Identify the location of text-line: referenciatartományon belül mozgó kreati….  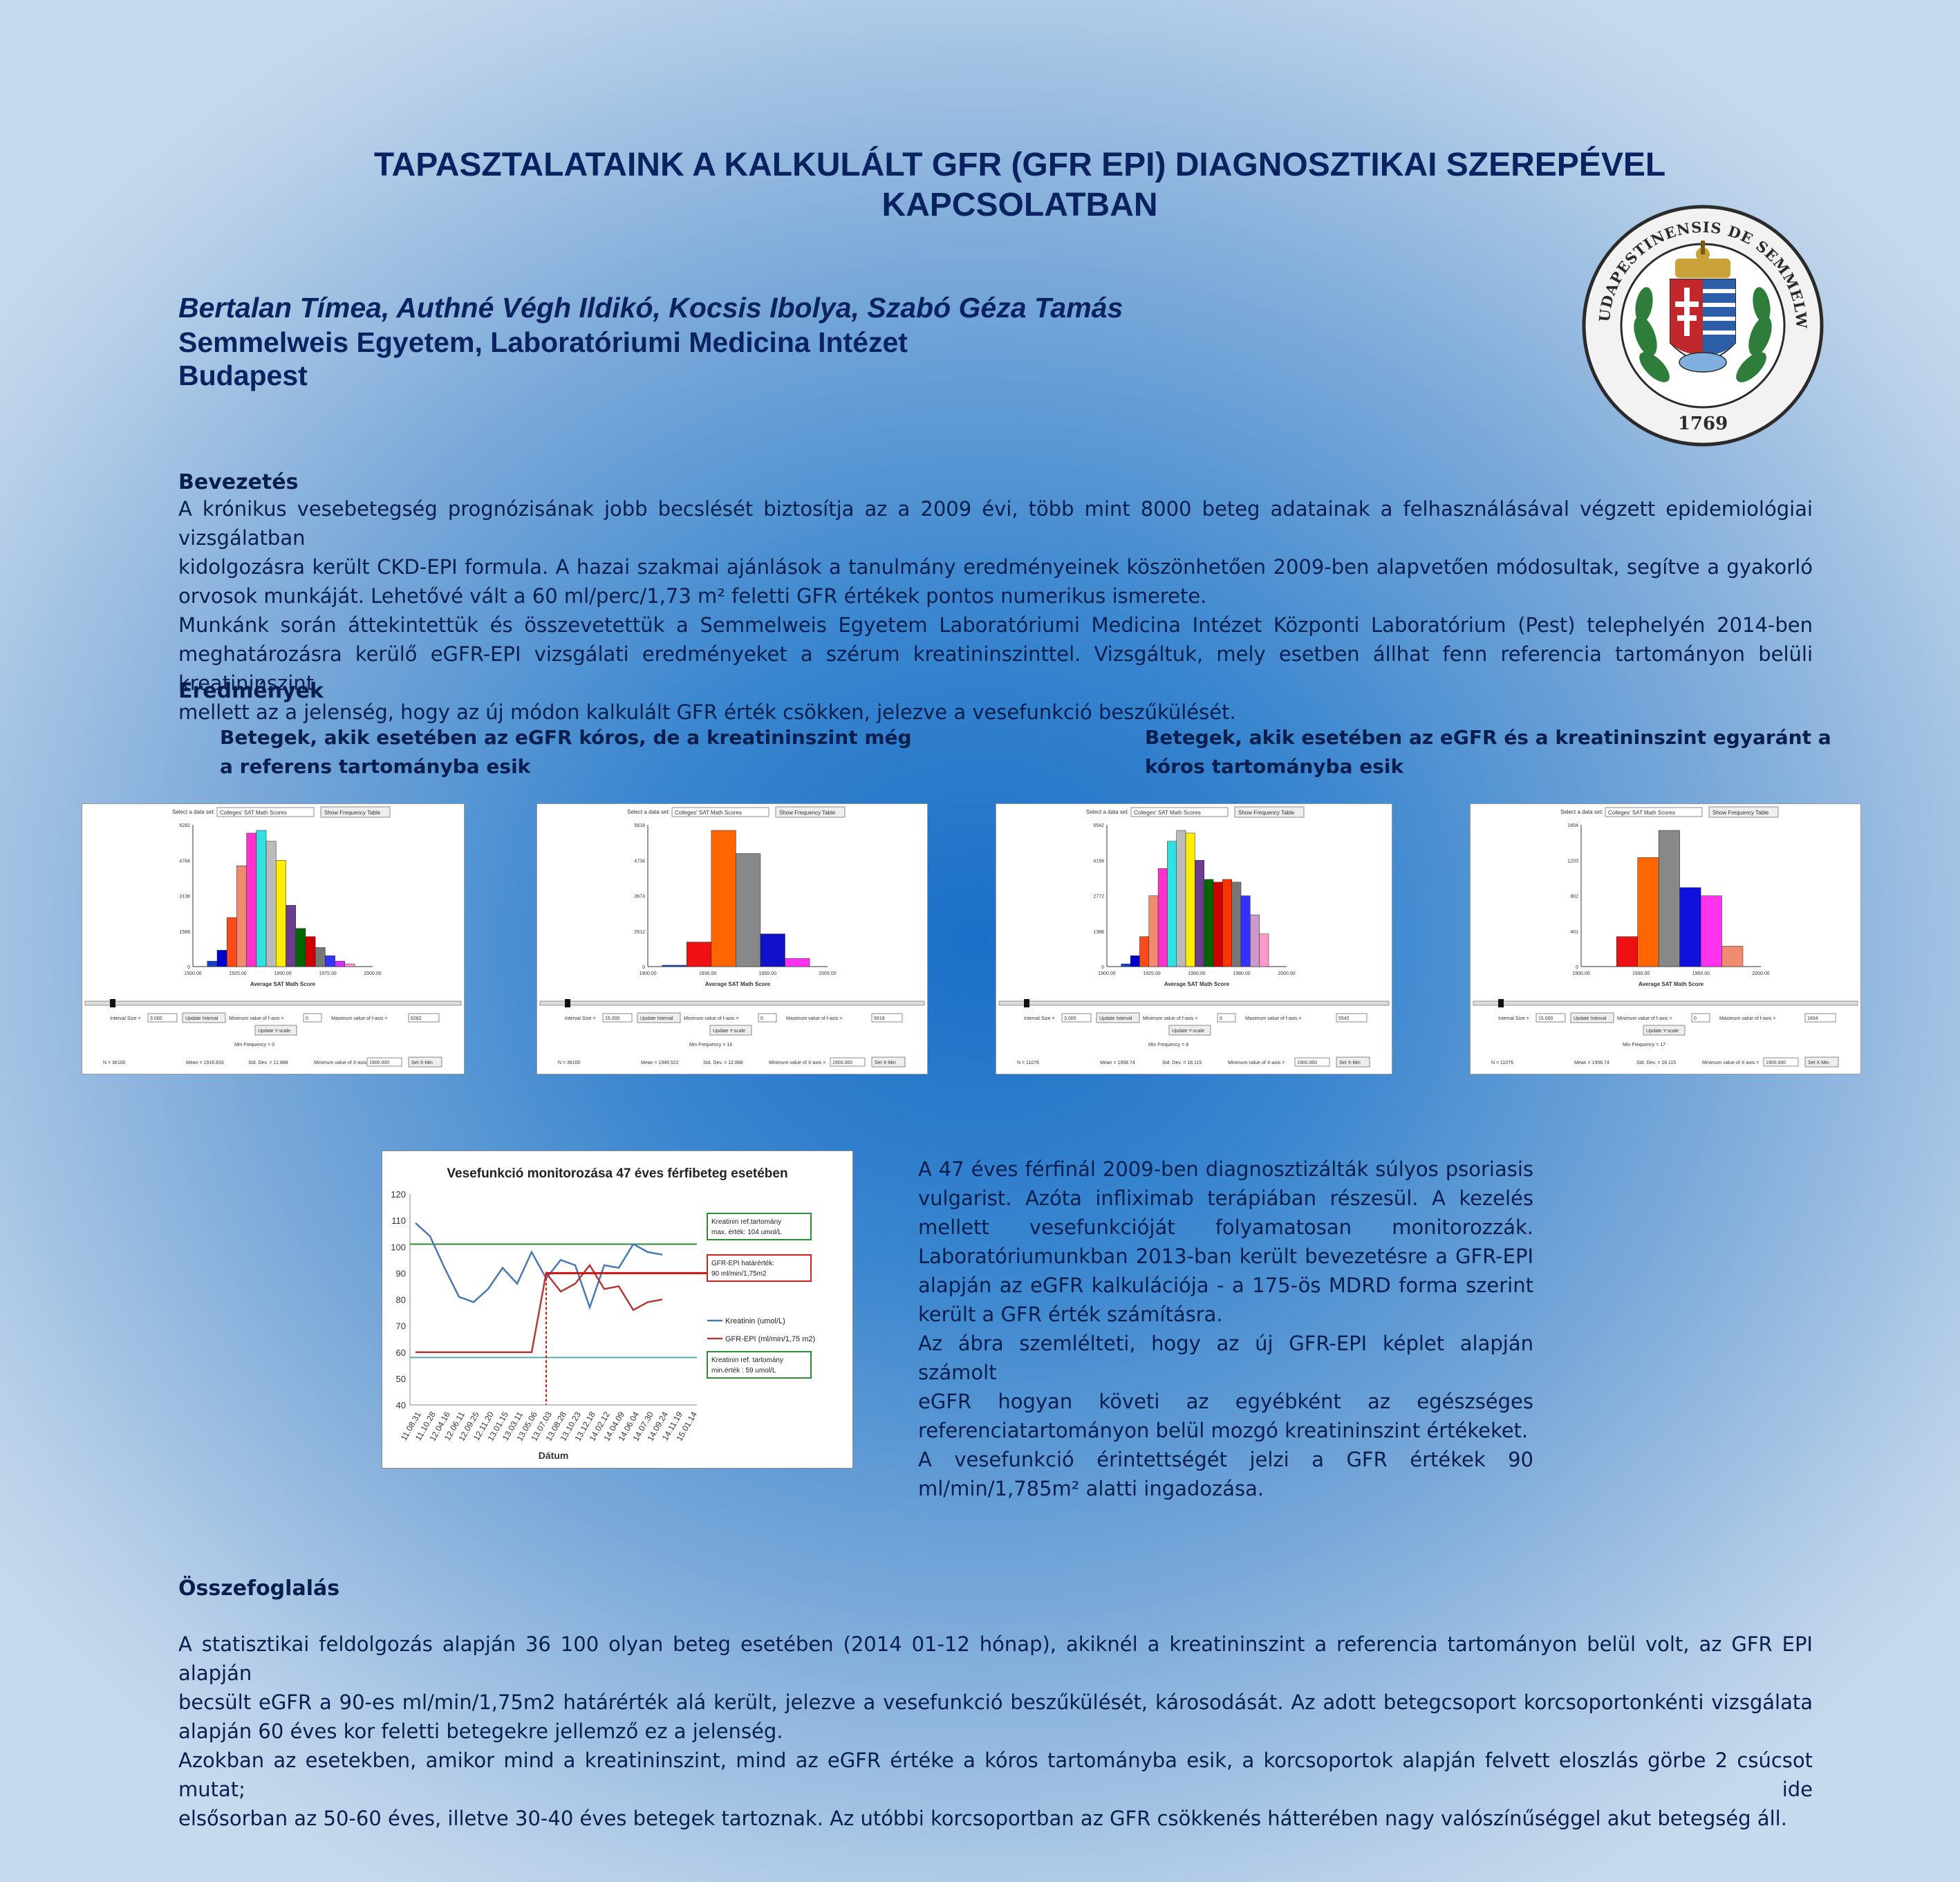
(1223, 1431).